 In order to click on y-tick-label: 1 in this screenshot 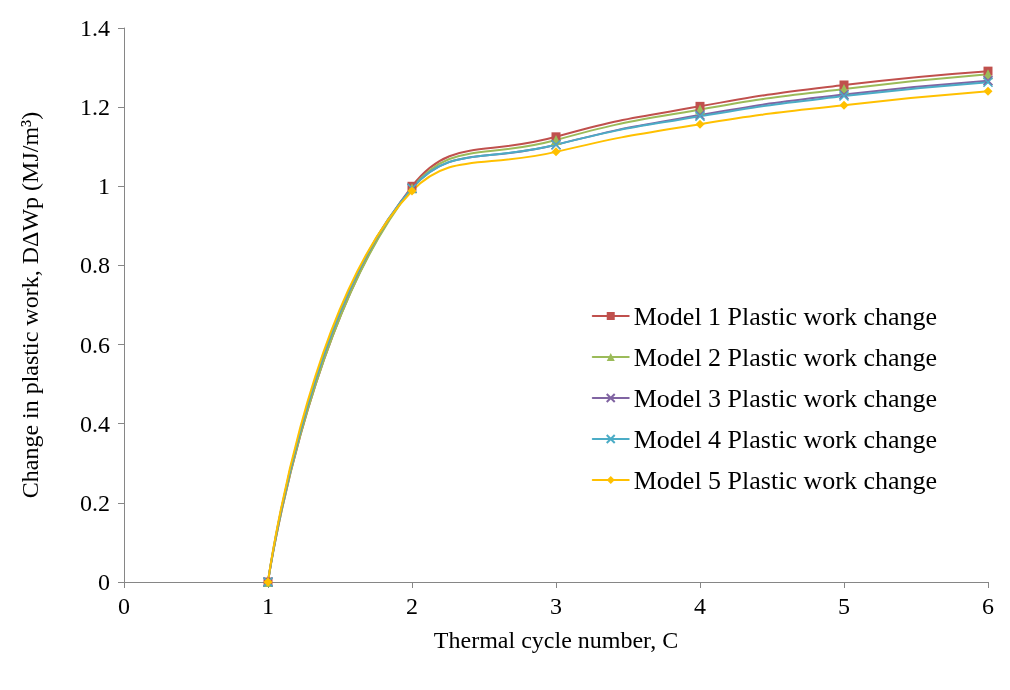, I will do `click(104, 186)`.